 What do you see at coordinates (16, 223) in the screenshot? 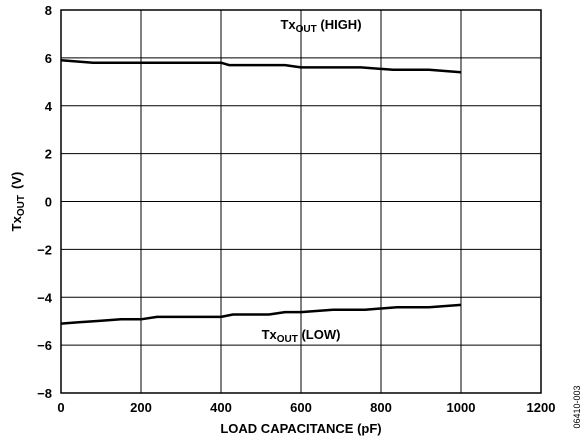
I see `y-axis-label-base: Tx` at bounding box center [16, 223].